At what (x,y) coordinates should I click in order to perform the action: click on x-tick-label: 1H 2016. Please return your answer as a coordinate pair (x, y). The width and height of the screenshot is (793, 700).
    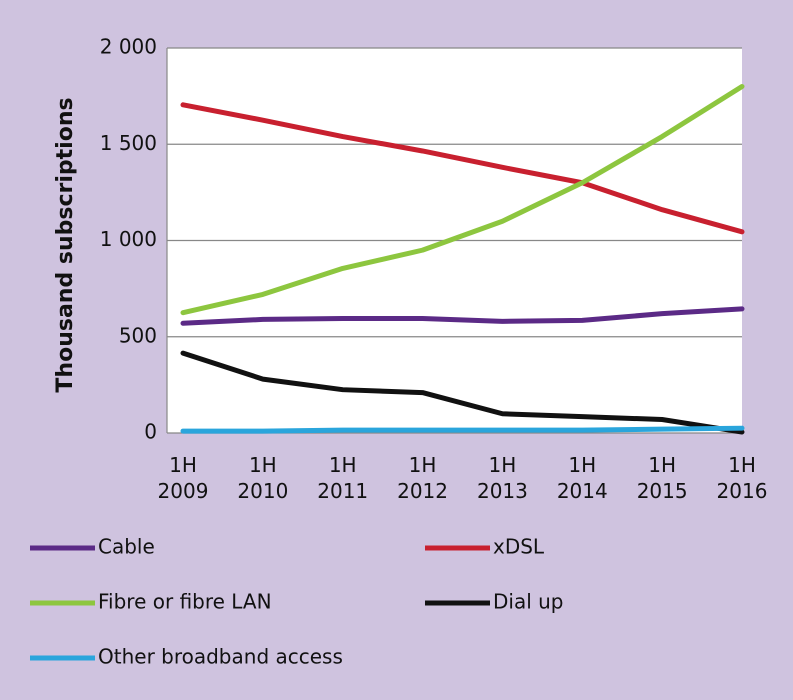
    Looking at the image, I should click on (742, 478).